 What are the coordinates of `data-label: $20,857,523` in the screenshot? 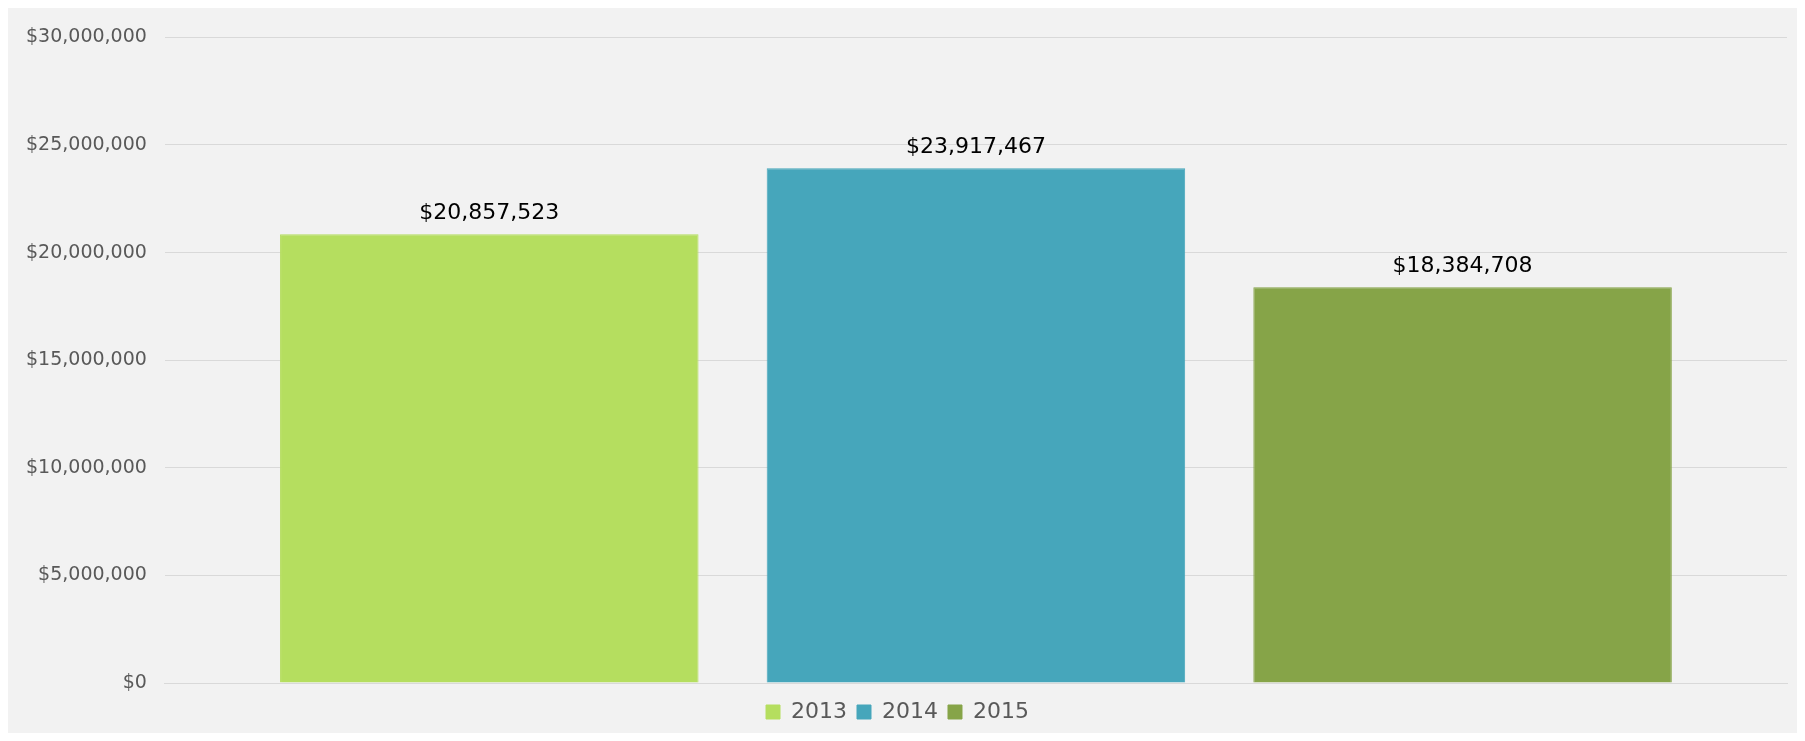 It's located at (489, 211).